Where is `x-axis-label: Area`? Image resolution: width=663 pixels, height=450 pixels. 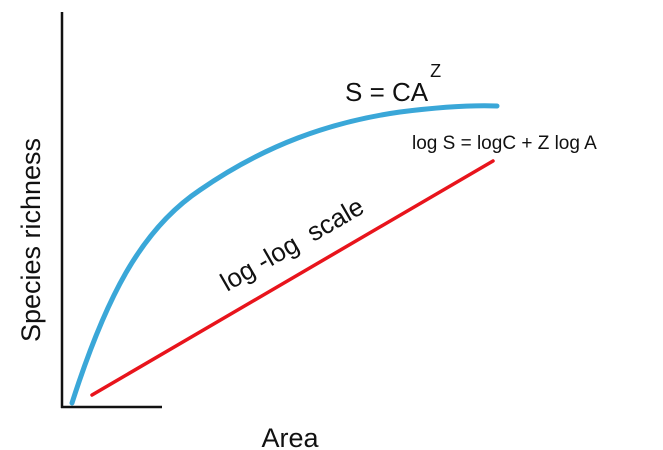
x-axis-label: Area is located at coordinates (290, 436).